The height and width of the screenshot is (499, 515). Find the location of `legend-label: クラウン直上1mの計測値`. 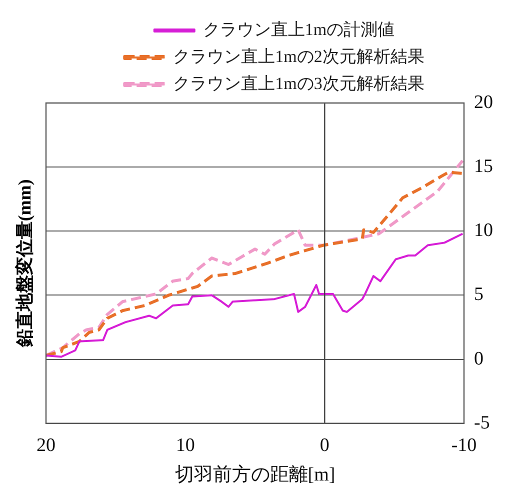

legend-label: クラウン直上1mの計測値 is located at coordinates (298, 29).